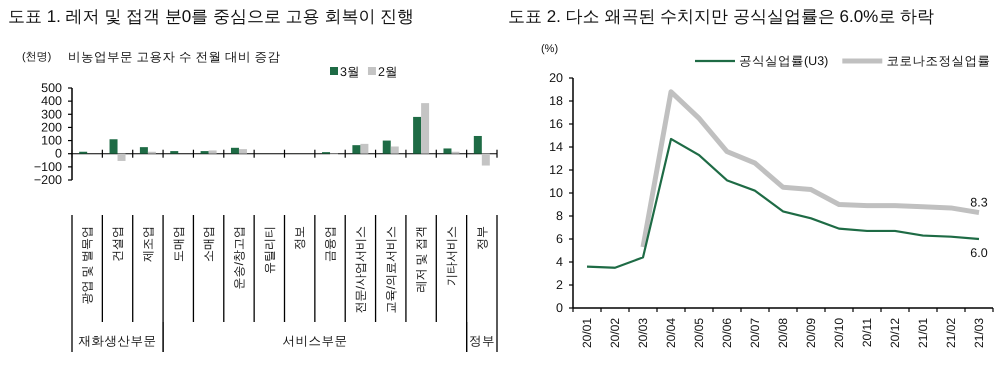  What do you see at coordinates (923, 333) in the screenshot?
I see `x-tick-label: 21/01` at bounding box center [923, 333].